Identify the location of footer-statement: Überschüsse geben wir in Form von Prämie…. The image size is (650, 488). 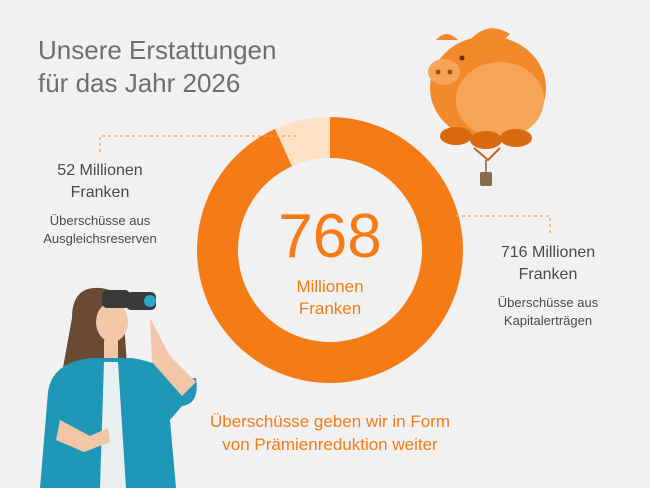
(330, 433).